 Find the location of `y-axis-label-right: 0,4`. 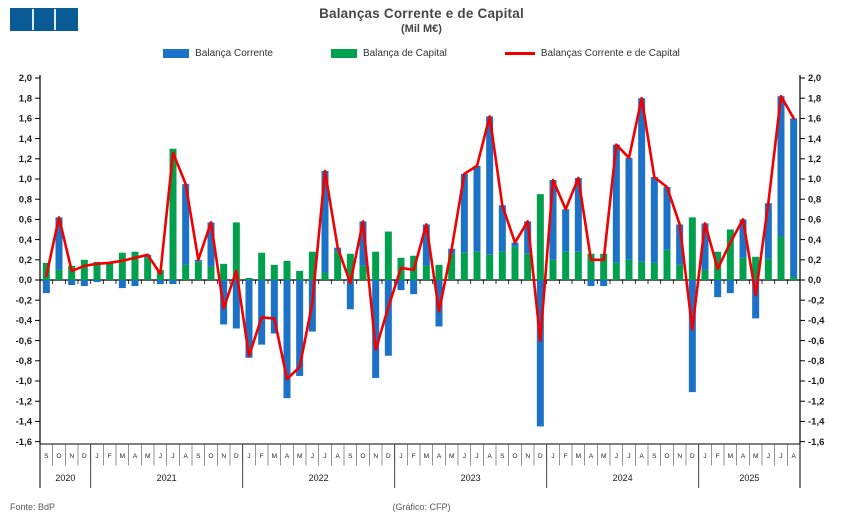

y-axis-label-right: 0,4 is located at coordinates (815, 240).